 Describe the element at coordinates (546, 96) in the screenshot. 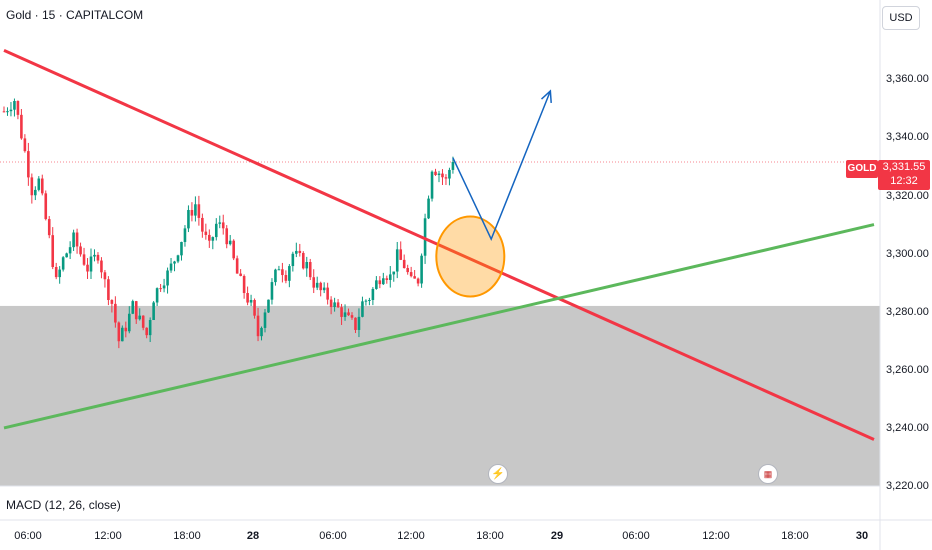

I see `projection-arrowhead` at that location.